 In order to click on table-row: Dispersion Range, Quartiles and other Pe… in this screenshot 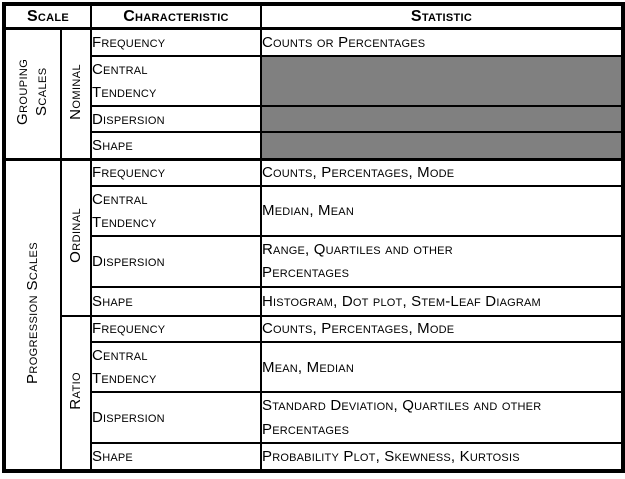, I will do `click(314, 261)`.